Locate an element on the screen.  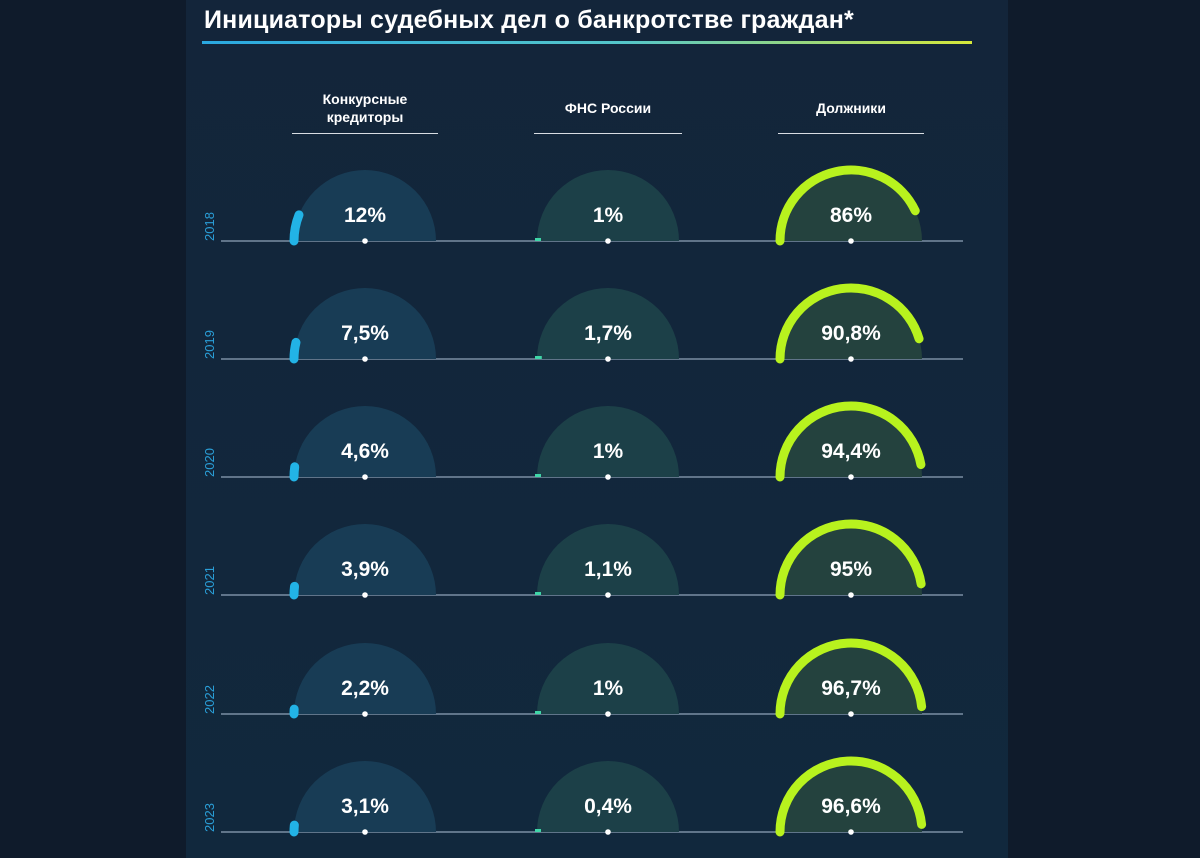
gauge-value-label: 86% is located at coordinates (851, 215).